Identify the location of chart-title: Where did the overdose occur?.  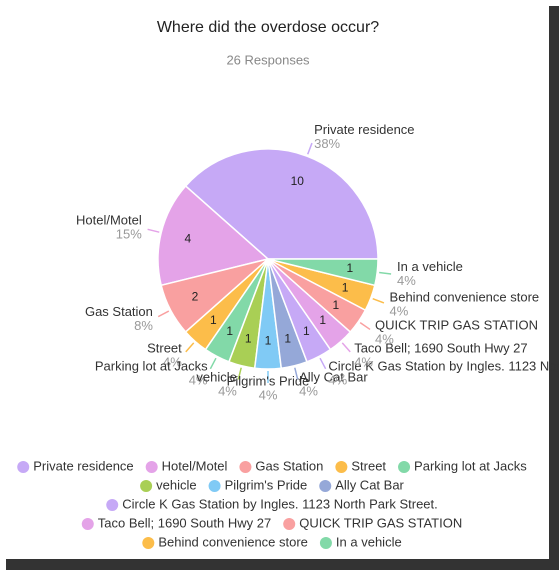
(268, 27).